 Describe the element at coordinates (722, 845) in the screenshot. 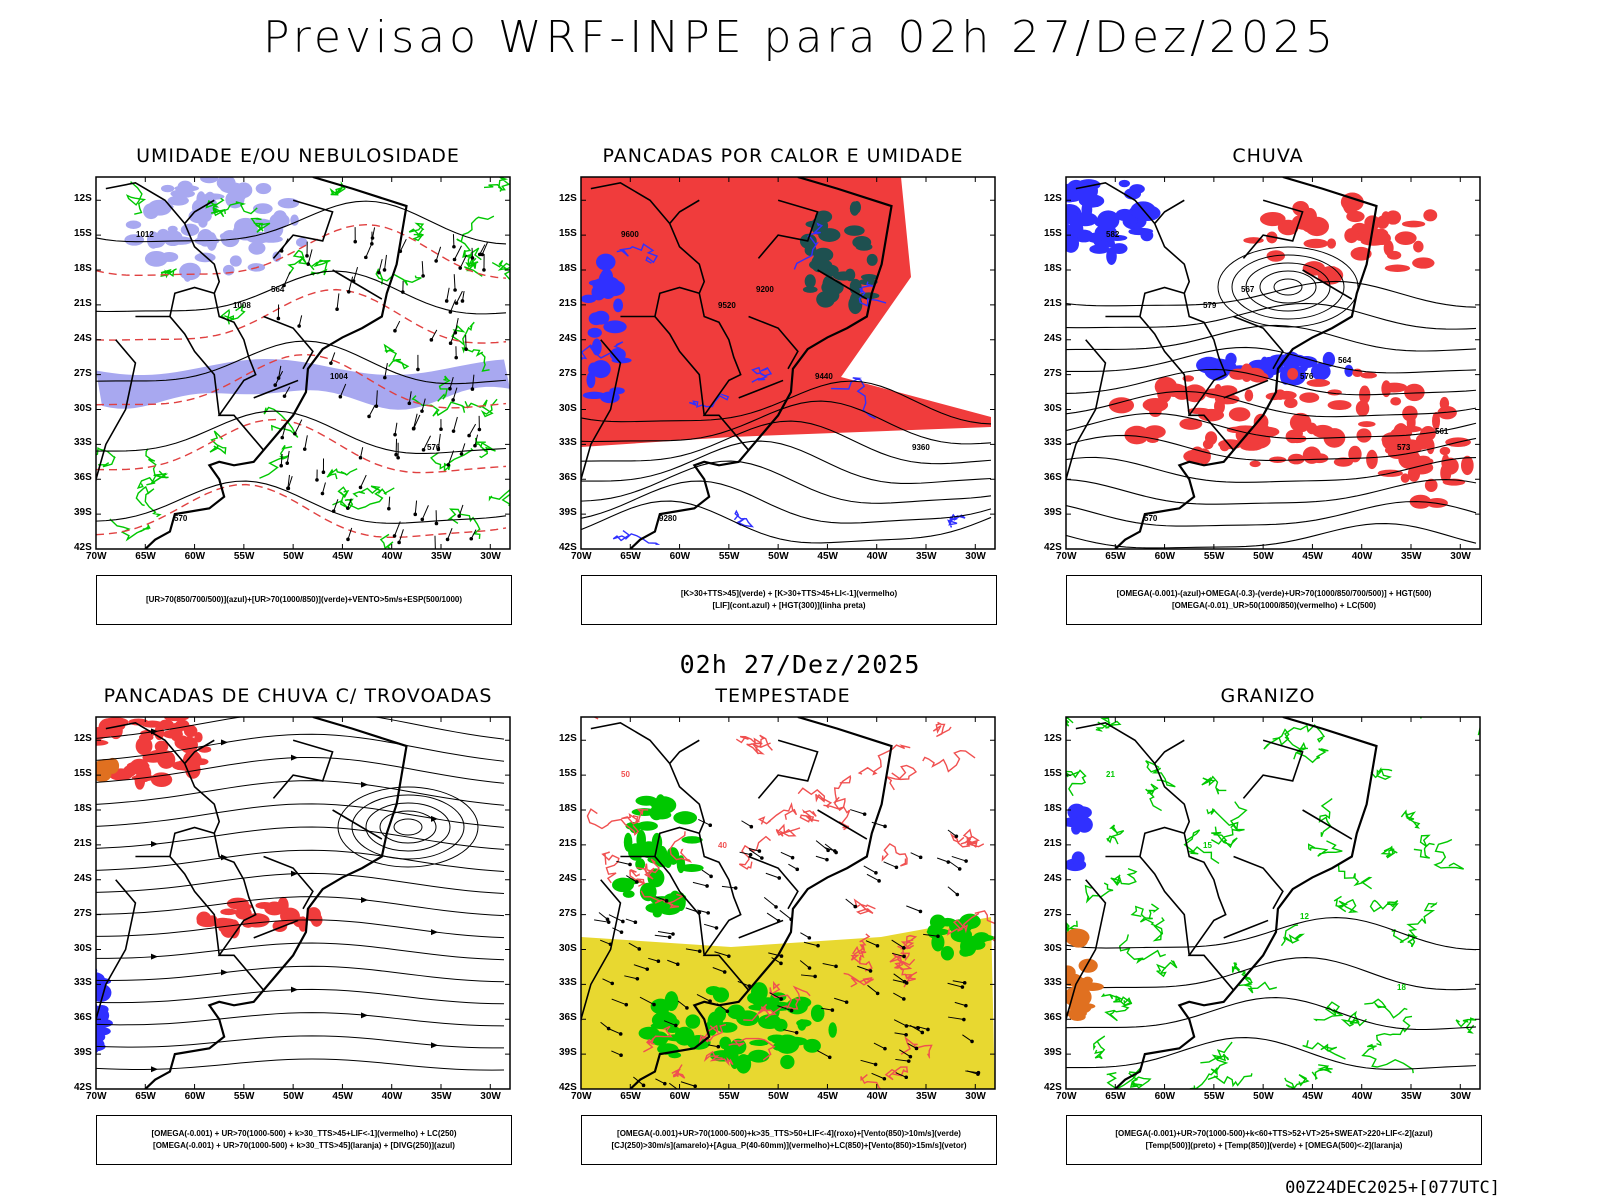

I see `contour-label: 40` at that location.